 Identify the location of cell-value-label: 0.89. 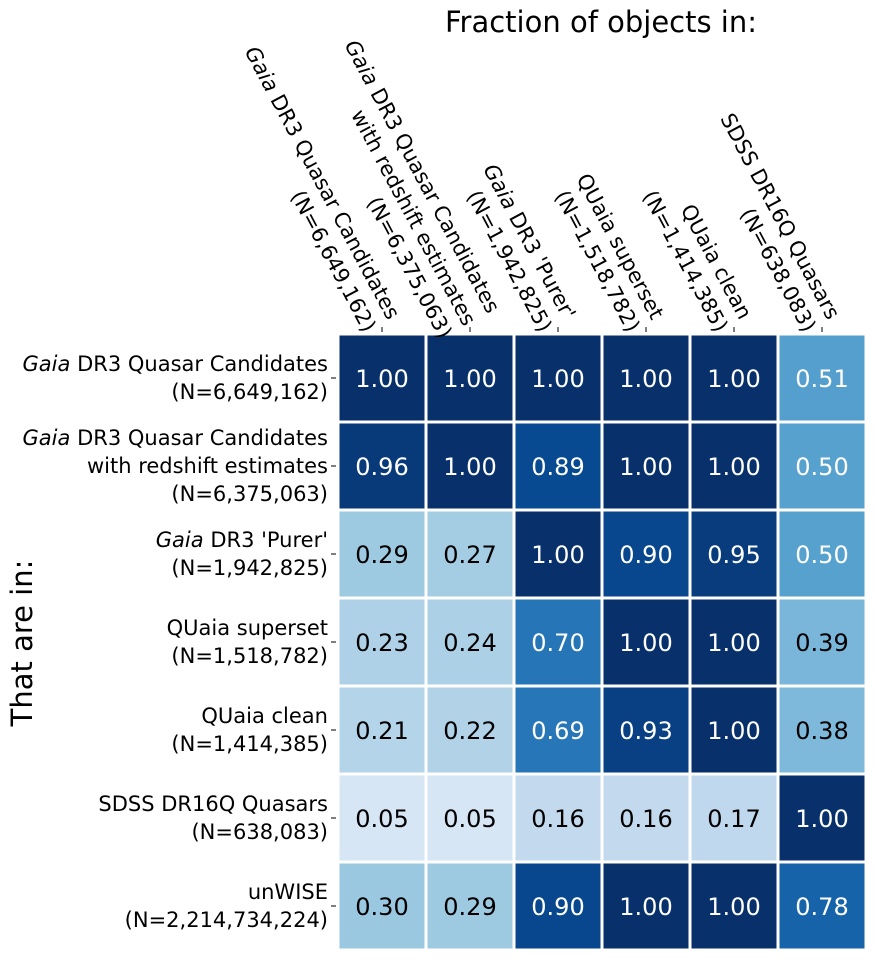
(557, 467).